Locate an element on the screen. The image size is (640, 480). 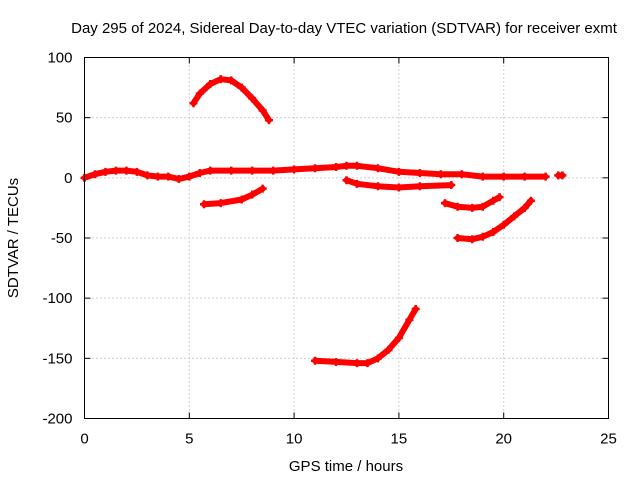
series-arc-neg20 is located at coordinates (233, 196).